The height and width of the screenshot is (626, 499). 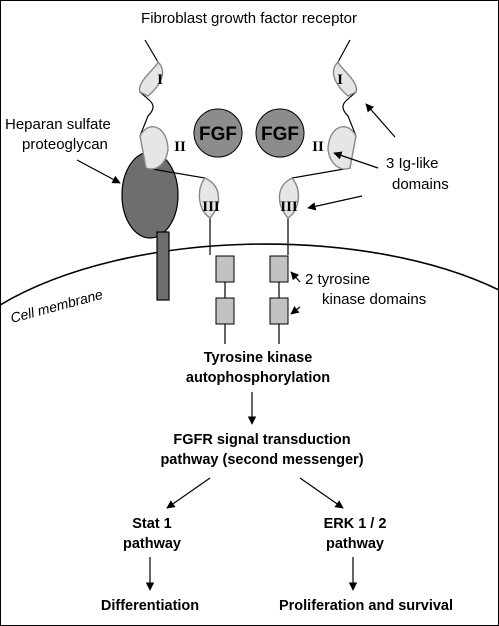 What do you see at coordinates (313, 191) in the screenshot?
I see `receptor-right` at bounding box center [313, 191].